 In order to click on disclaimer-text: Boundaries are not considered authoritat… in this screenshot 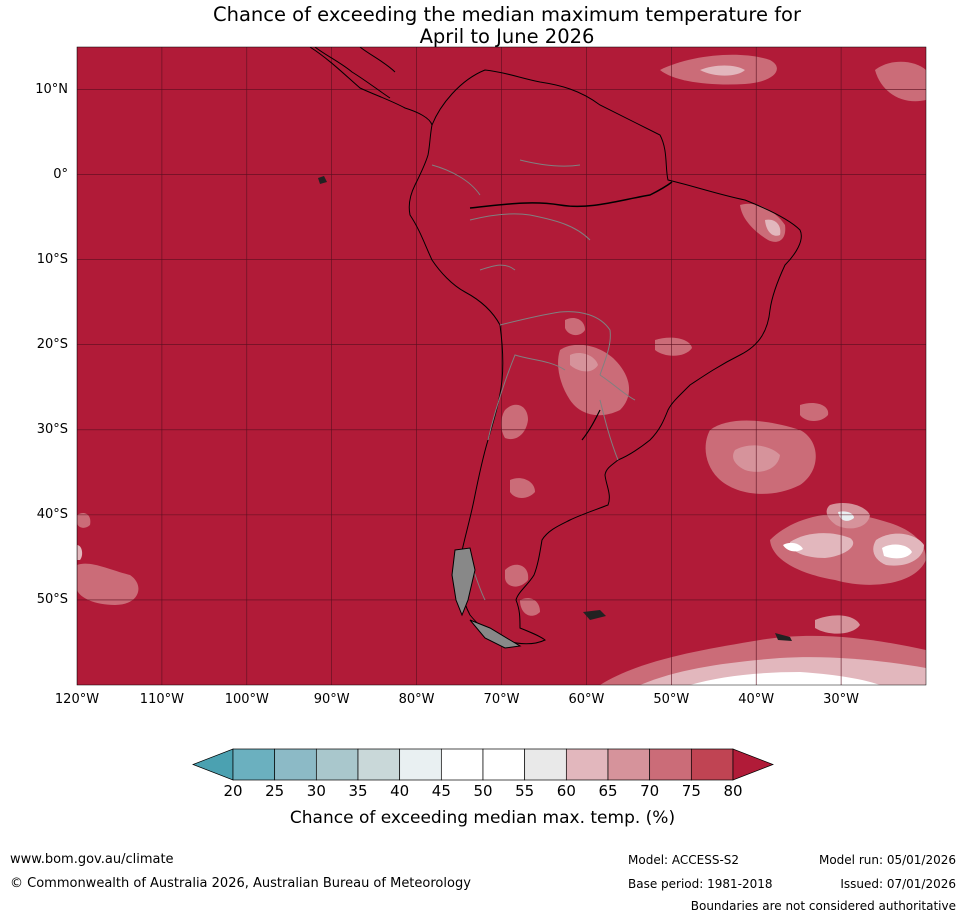, I will do `click(823, 906)`.